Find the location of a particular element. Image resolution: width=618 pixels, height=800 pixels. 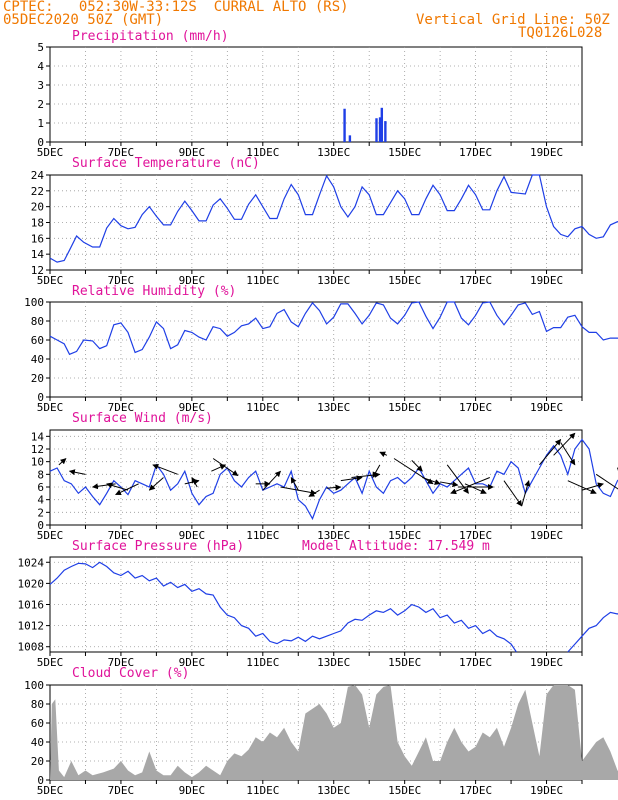

y-tick-label: 5 is located at coordinates (40, 47).